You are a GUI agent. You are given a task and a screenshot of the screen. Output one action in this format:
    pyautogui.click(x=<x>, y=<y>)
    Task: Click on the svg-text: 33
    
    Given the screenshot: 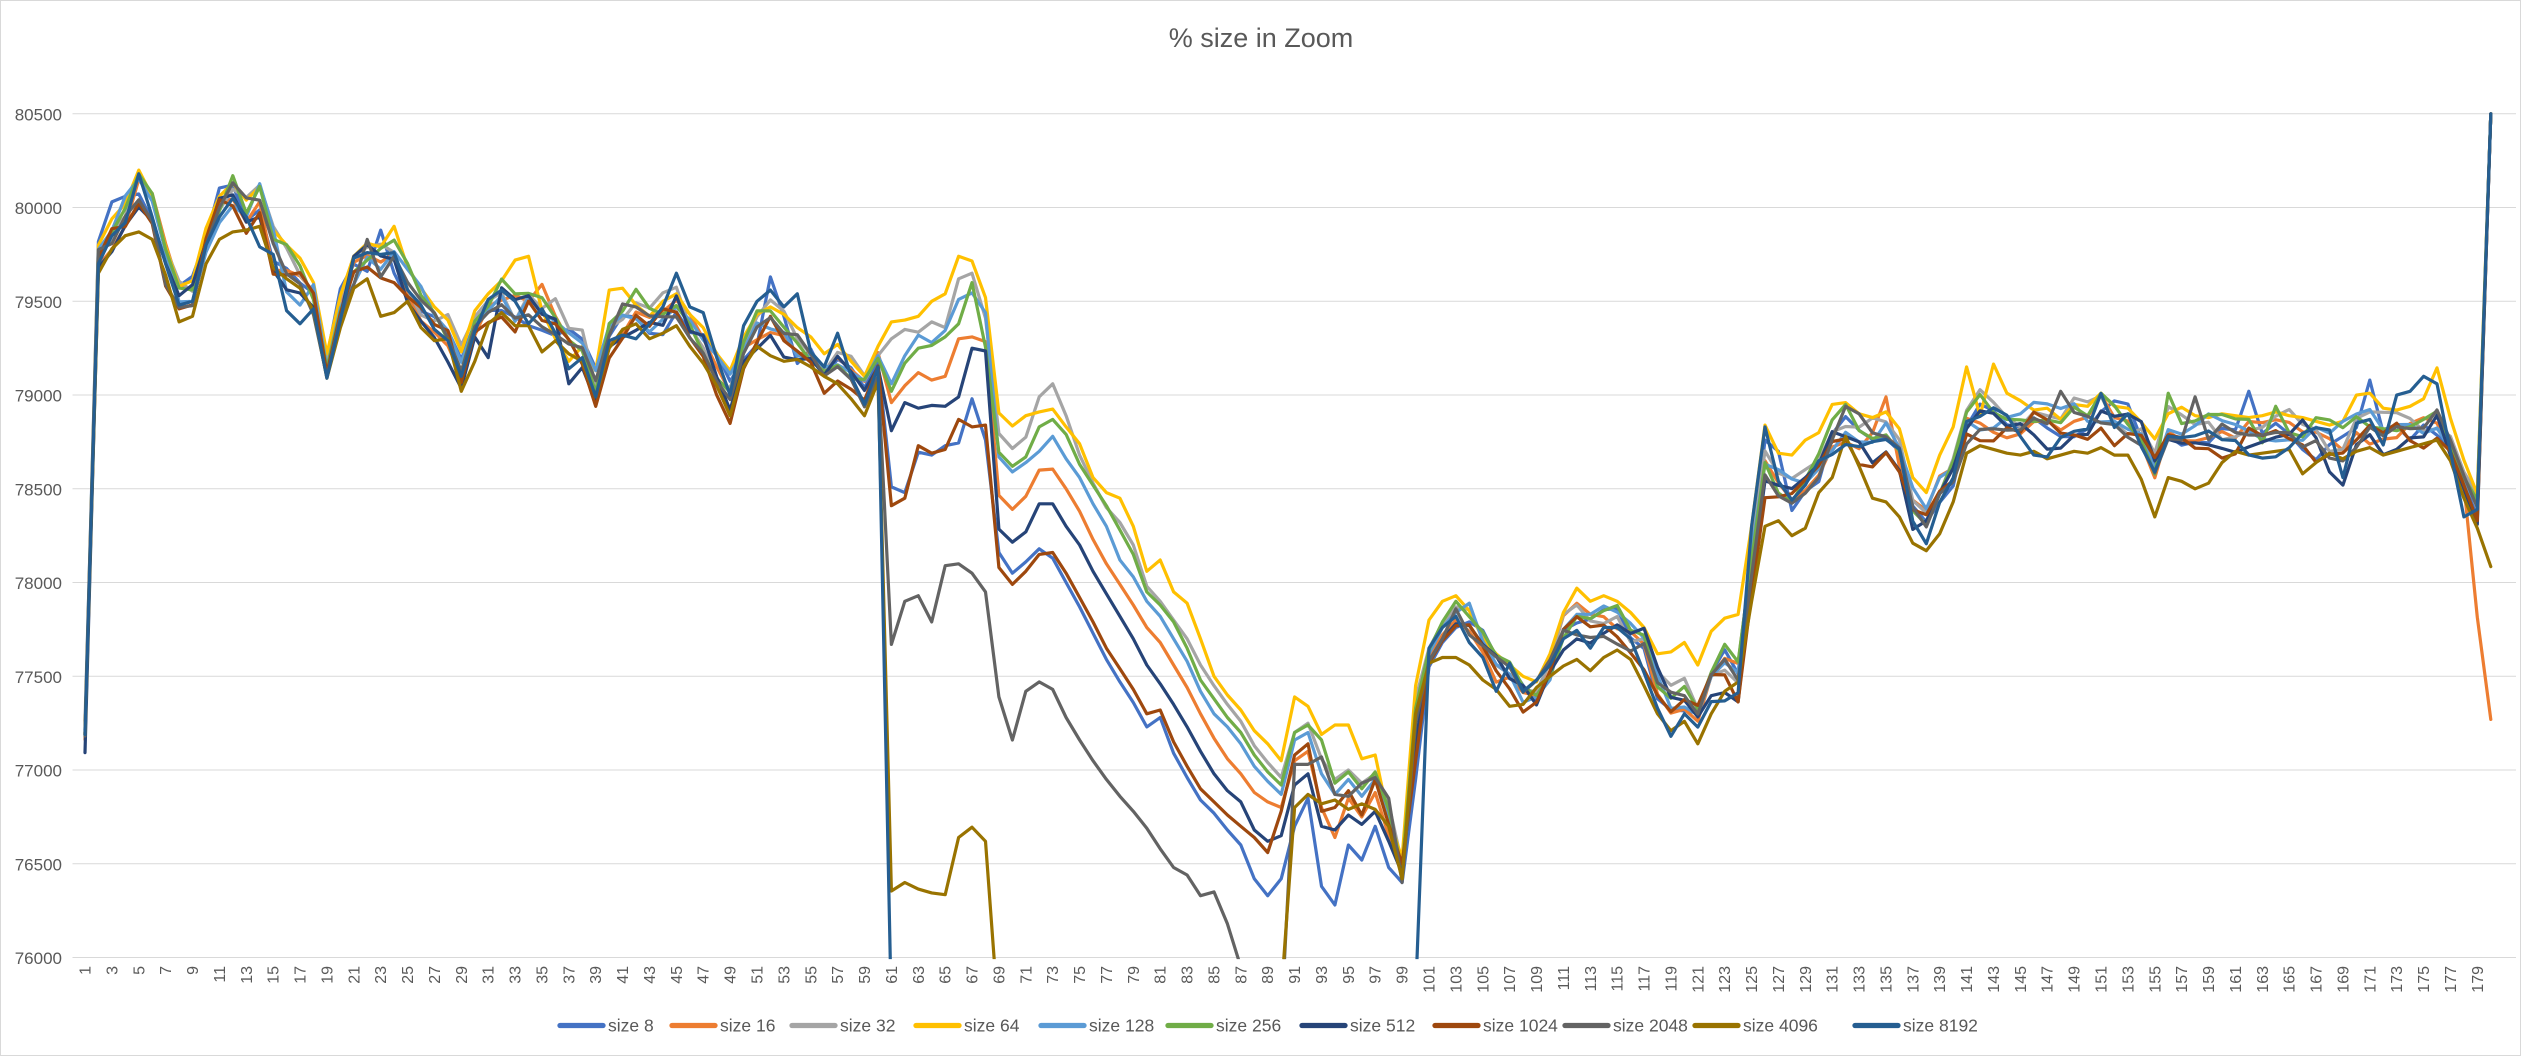 What is the action you would take?
    pyautogui.click(x=516, y=975)
    